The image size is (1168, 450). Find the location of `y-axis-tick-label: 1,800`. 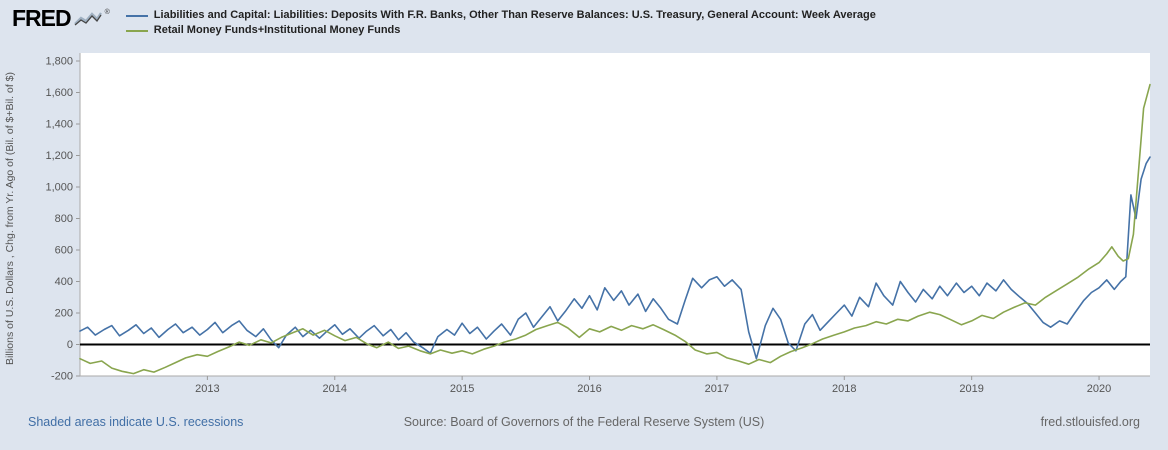

y-axis-tick-label: 1,800 is located at coordinates (59, 62).